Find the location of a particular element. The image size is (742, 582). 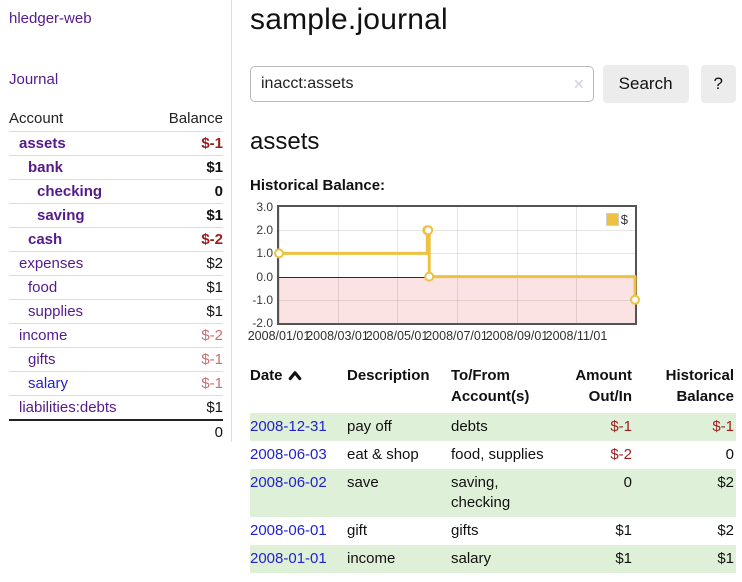

x-axis-label: 2008/05/01 is located at coordinates (397, 336).